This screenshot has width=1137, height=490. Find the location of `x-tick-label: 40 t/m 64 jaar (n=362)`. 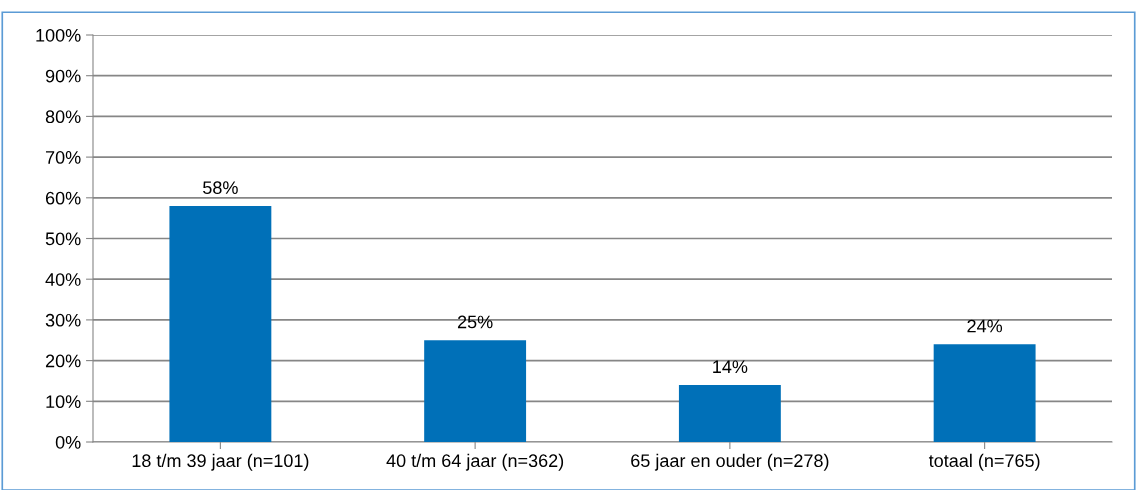

x-tick-label: 40 t/m 64 jaar (n=362) is located at coordinates (475, 462).